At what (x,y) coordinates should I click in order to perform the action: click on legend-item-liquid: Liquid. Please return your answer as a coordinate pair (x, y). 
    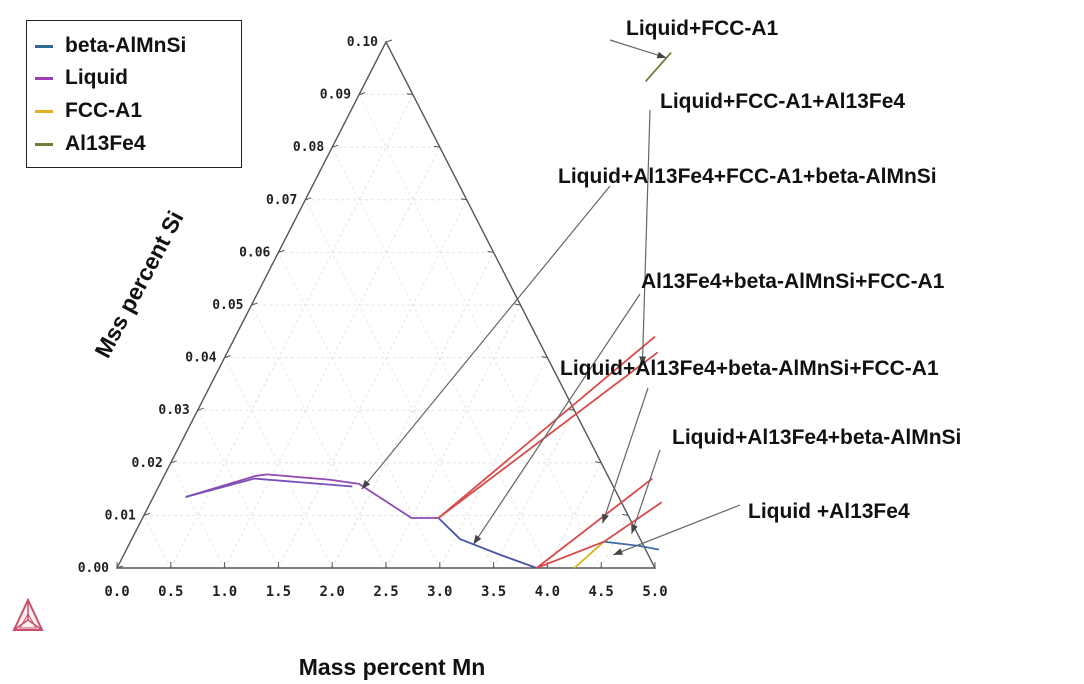
    Looking at the image, I should click on (81, 78).